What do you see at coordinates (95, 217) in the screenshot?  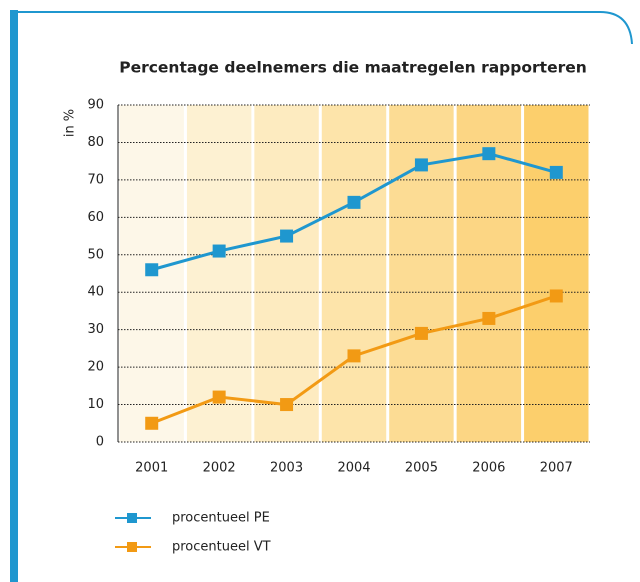 I see `y-tick-label: 60` at bounding box center [95, 217].